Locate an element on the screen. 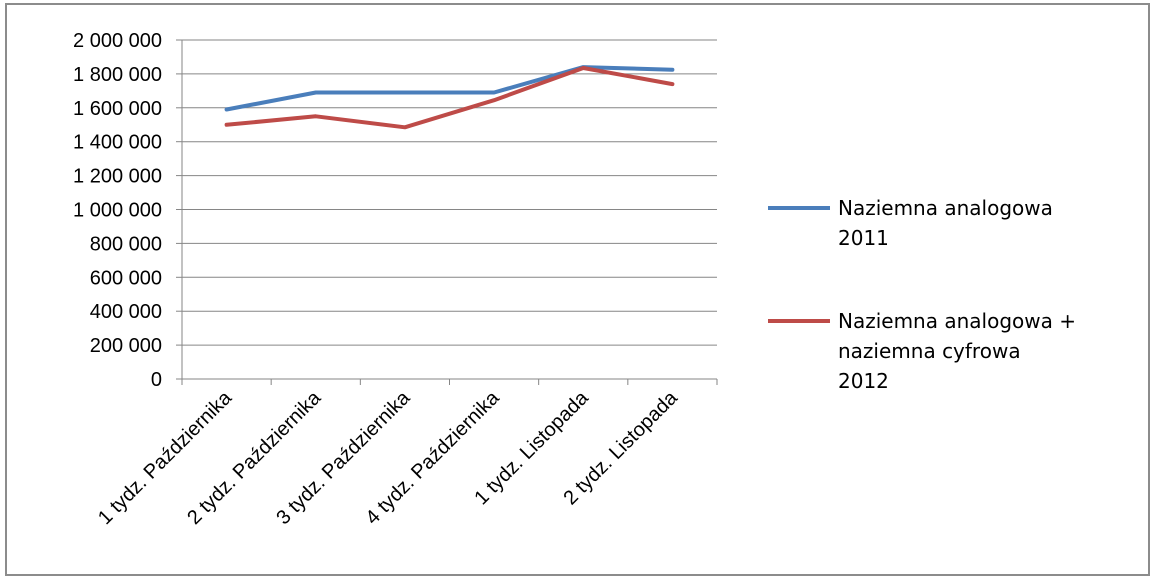 Image resolution: width=1155 pixels, height=579 pixels. legend-label-line: 2011 is located at coordinates (863, 238).